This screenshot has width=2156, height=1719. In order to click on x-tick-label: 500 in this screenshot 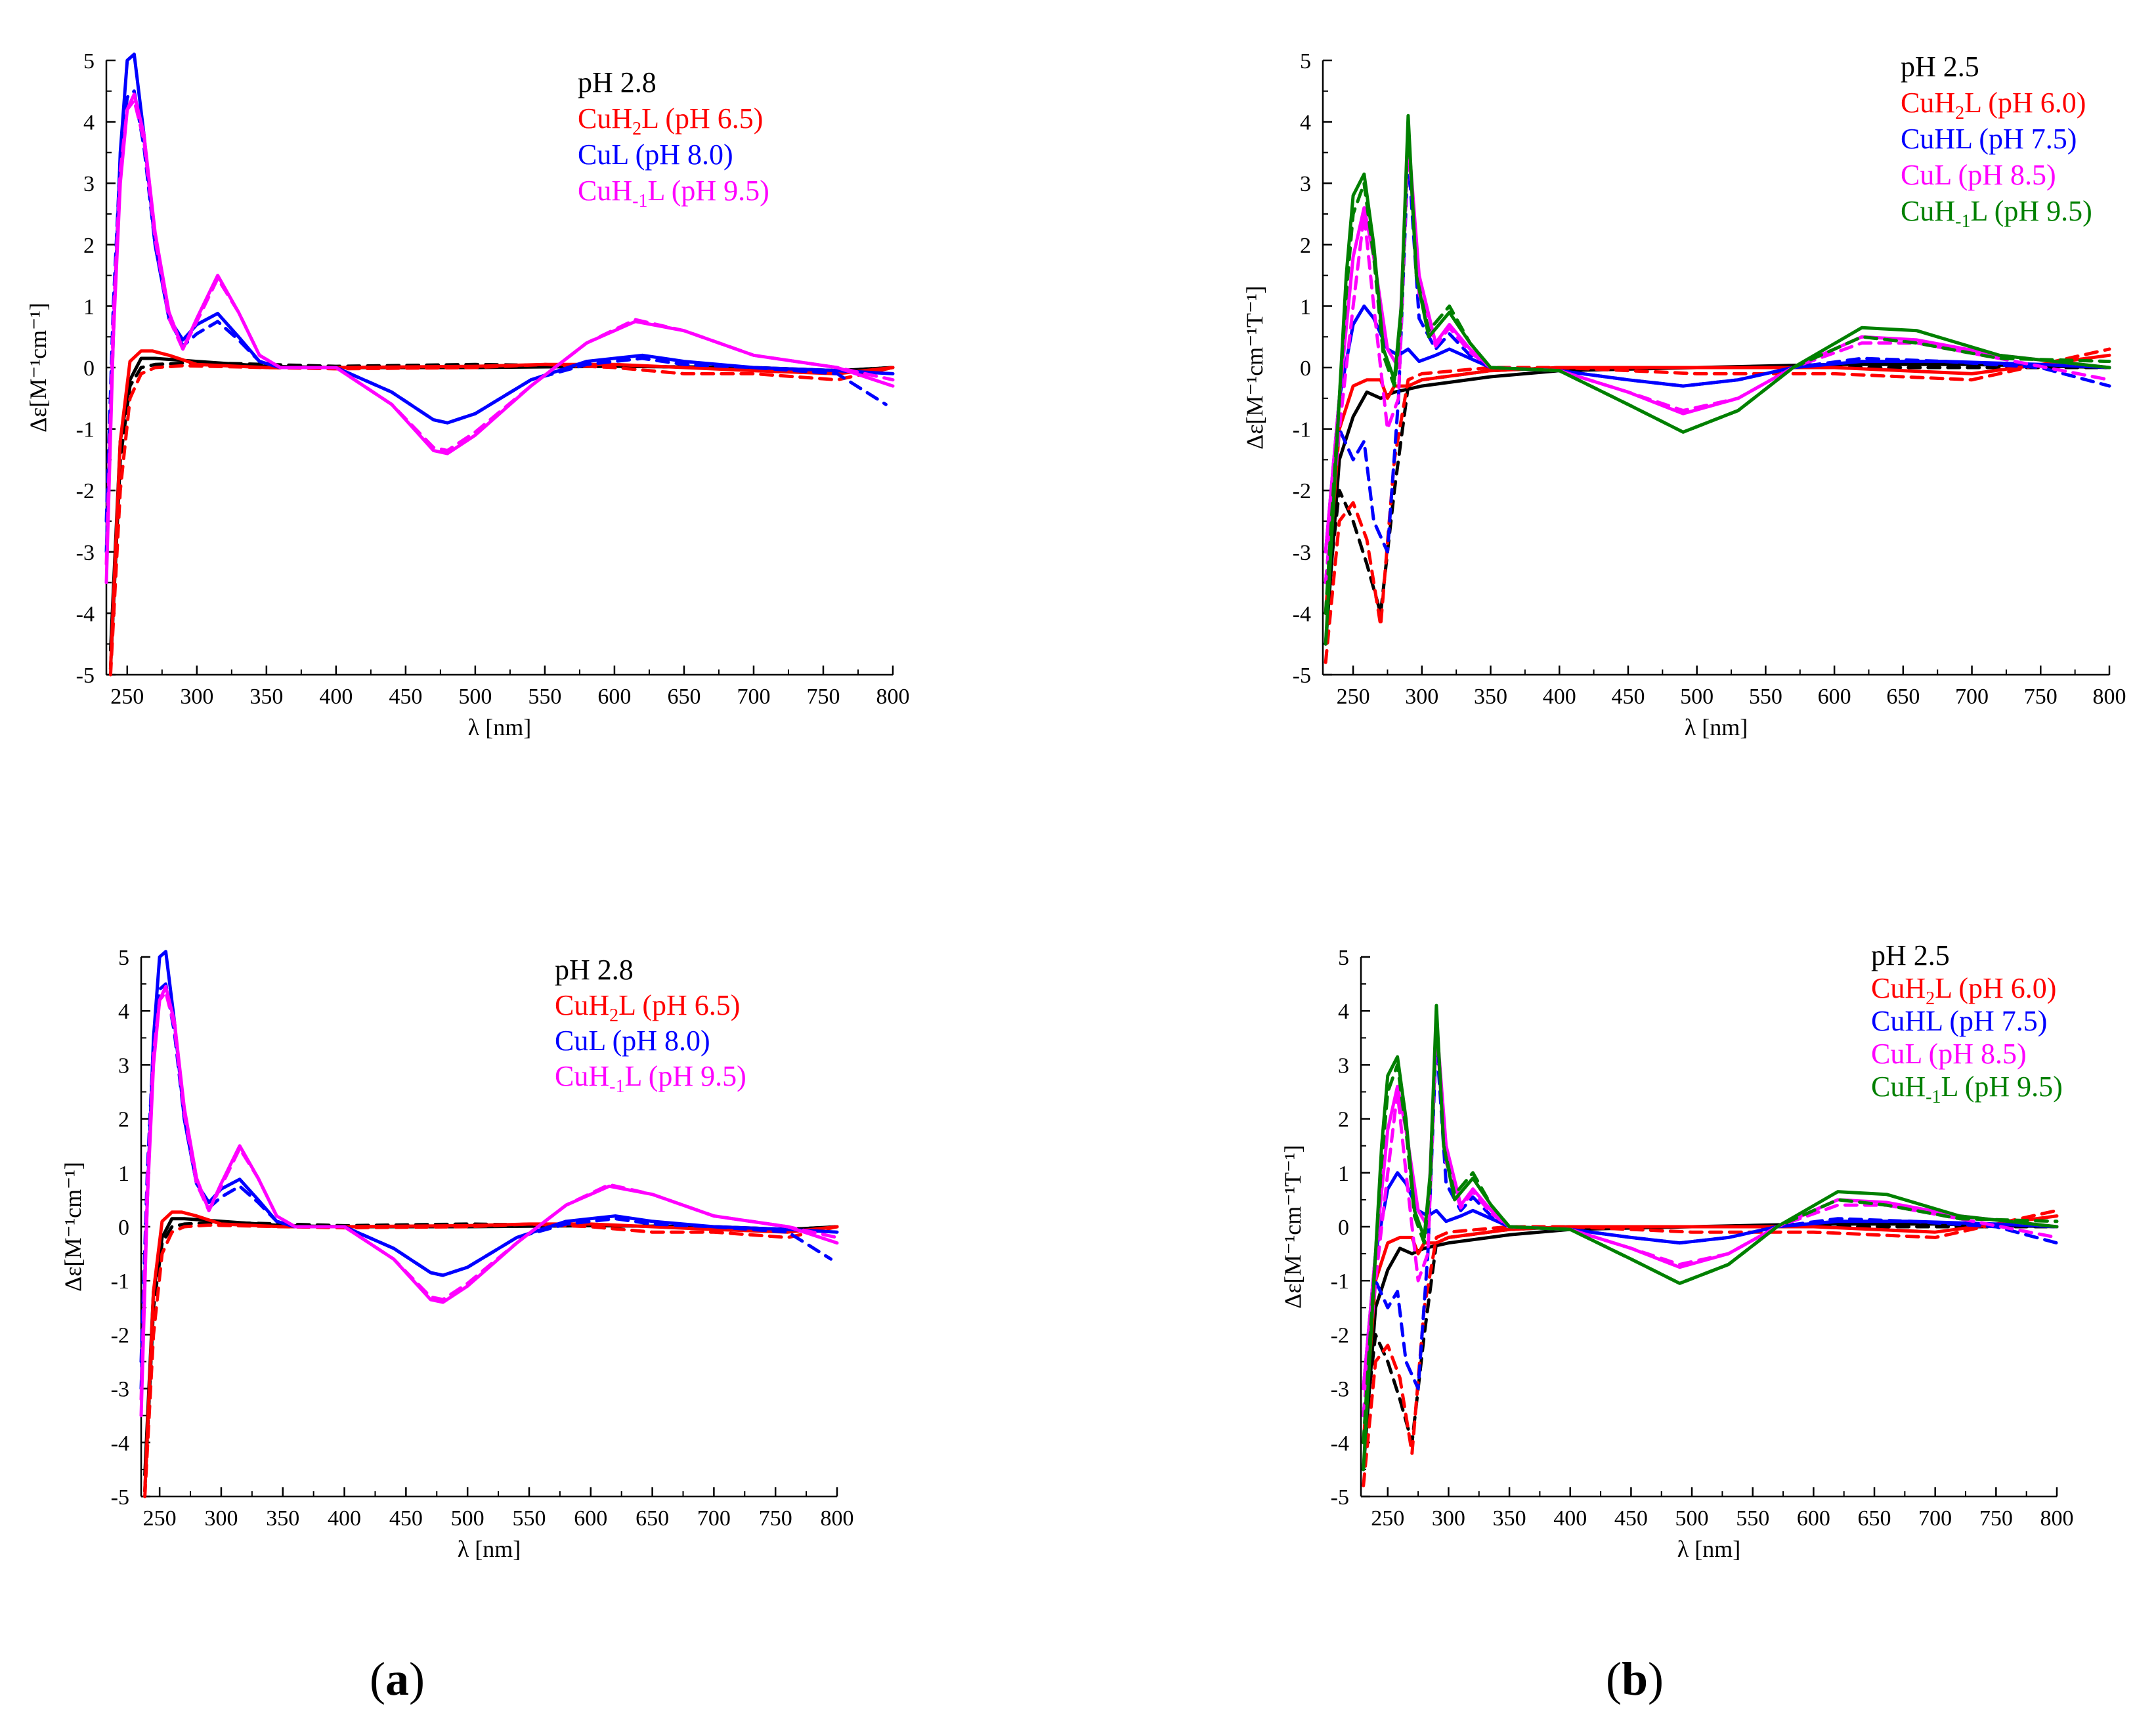, I will do `click(475, 697)`.